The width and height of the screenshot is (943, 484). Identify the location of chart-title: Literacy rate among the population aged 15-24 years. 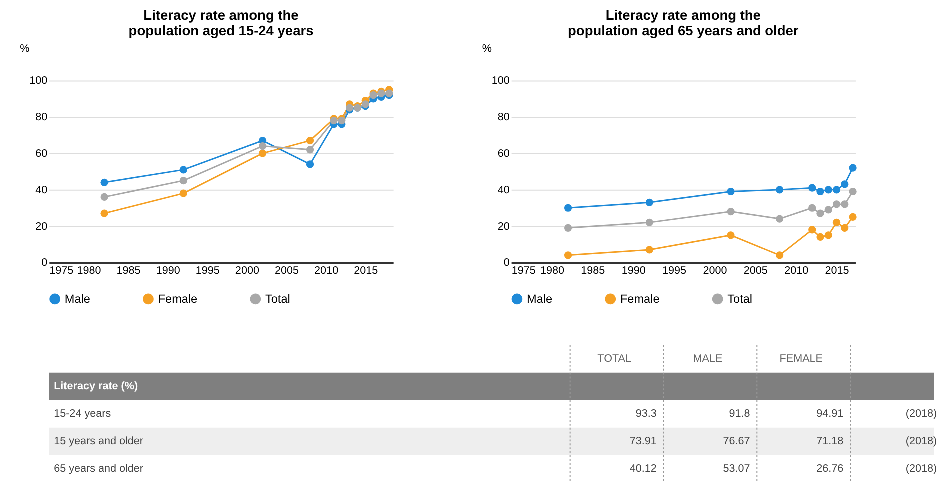
(221, 23).